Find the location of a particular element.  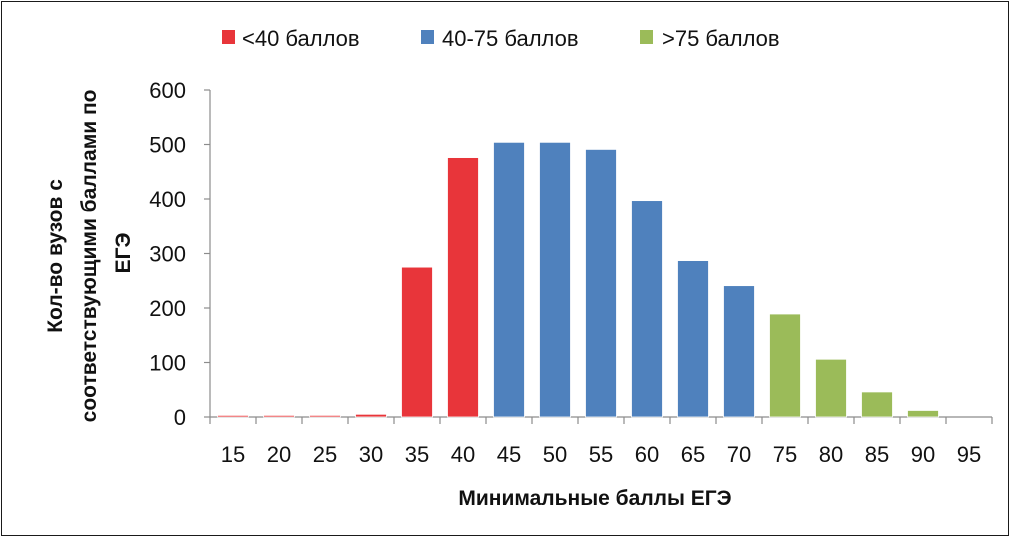

x-tick-label: 35 is located at coordinates (417, 454).